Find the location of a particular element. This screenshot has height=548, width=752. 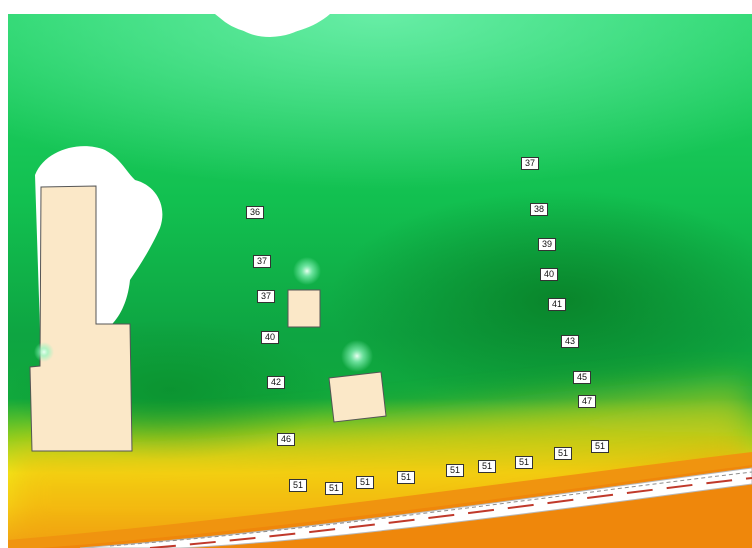

receiver-level-label: 36 is located at coordinates (255, 212).